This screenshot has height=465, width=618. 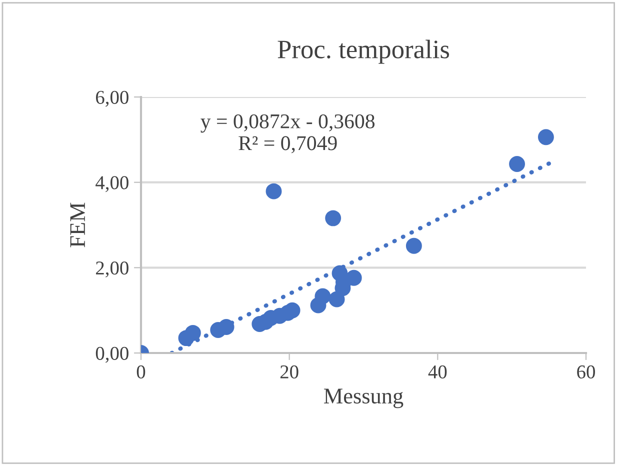 What do you see at coordinates (141, 371) in the screenshot?
I see `x-tick-label: 0` at bounding box center [141, 371].